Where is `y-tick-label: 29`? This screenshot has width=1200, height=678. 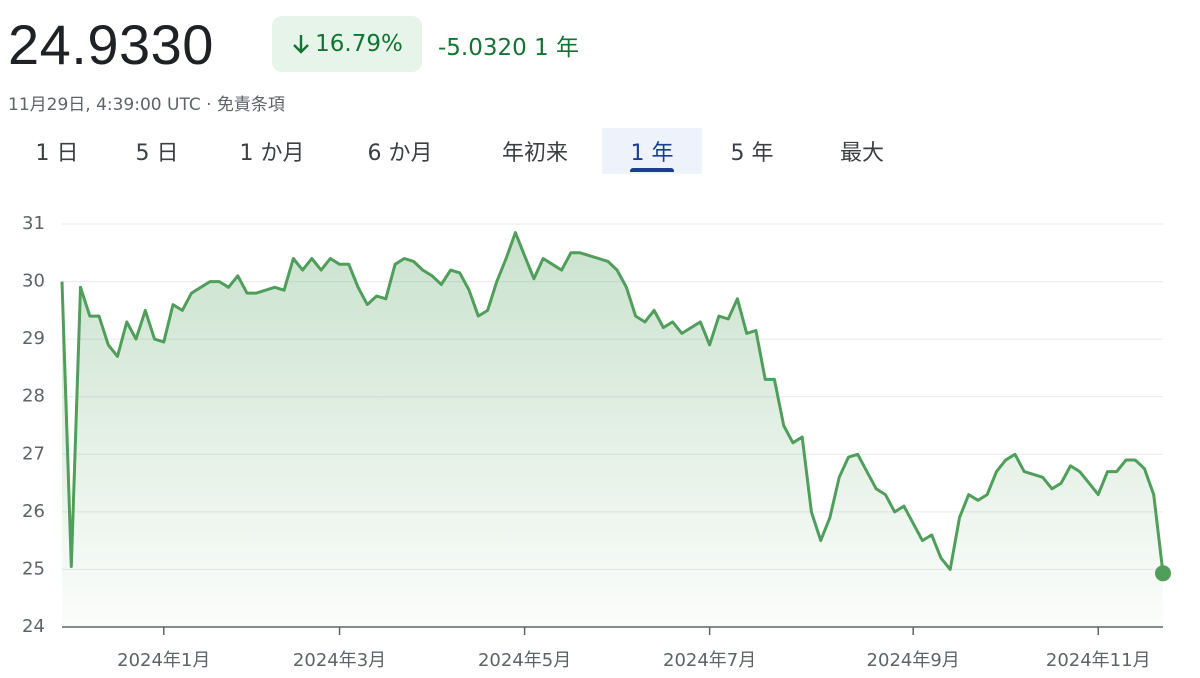 y-tick-label: 29 is located at coordinates (33, 338).